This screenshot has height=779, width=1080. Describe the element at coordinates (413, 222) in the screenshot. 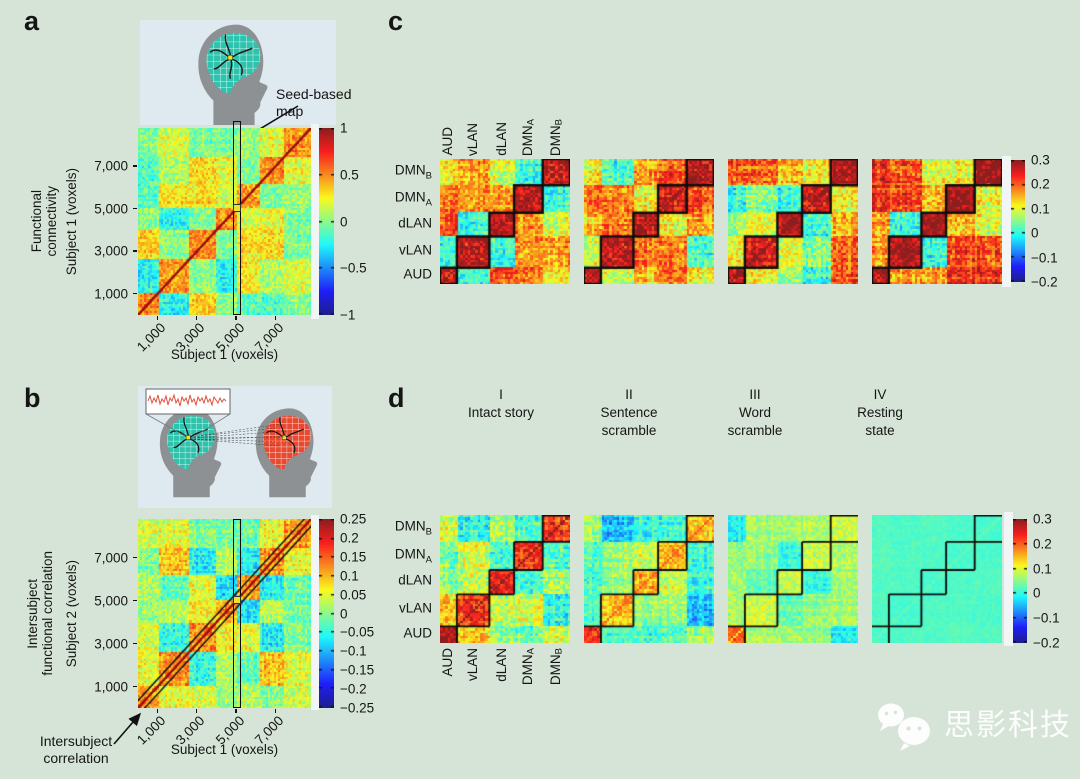

I see `panel-c-row-labels: DMNB DMNA dLAN vLAN AUD` at that location.